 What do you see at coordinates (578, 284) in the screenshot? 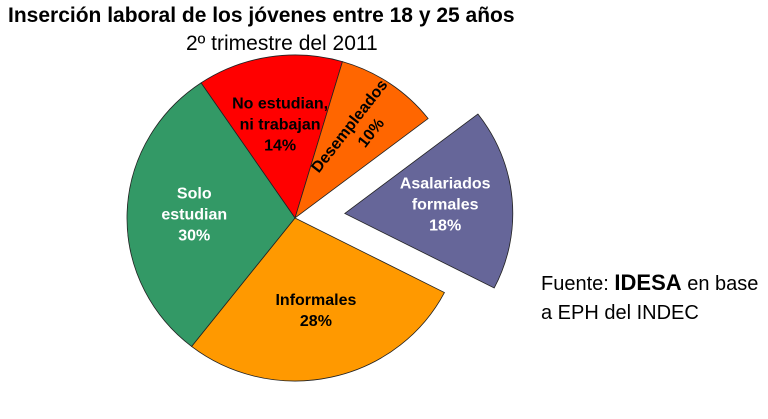
I see `source-prefix: Fuente:` at bounding box center [578, 284].